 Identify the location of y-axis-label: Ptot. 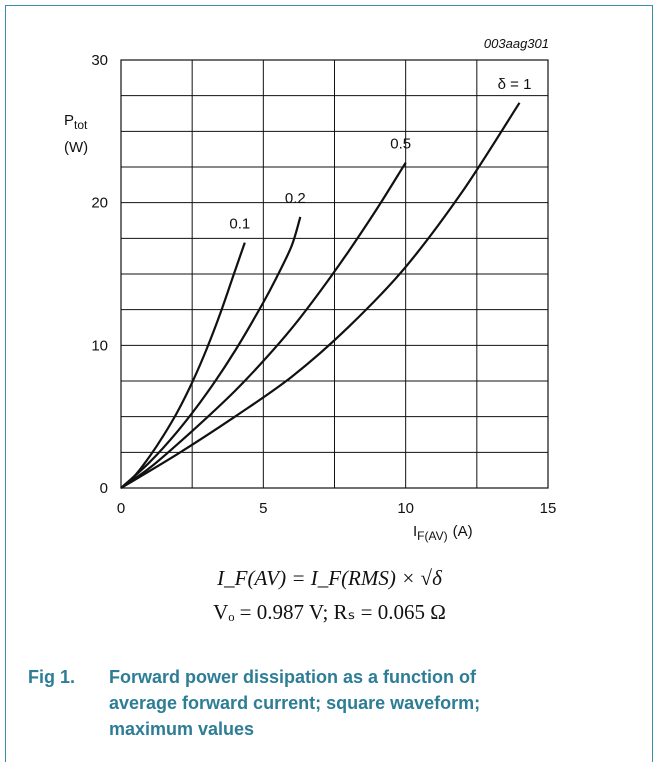
(76, 122).